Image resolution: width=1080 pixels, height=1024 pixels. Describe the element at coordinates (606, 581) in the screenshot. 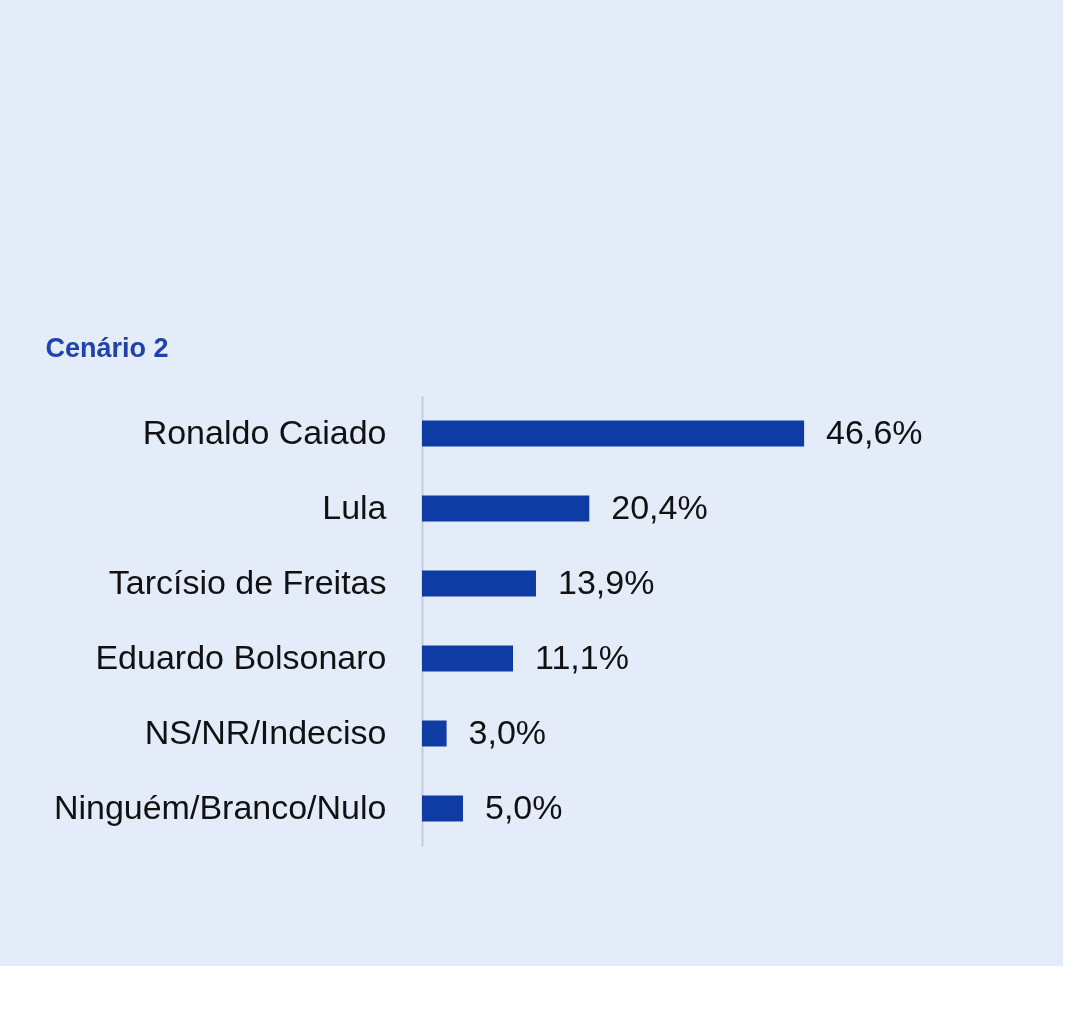

I see `data-label: 13,9%` at that location.